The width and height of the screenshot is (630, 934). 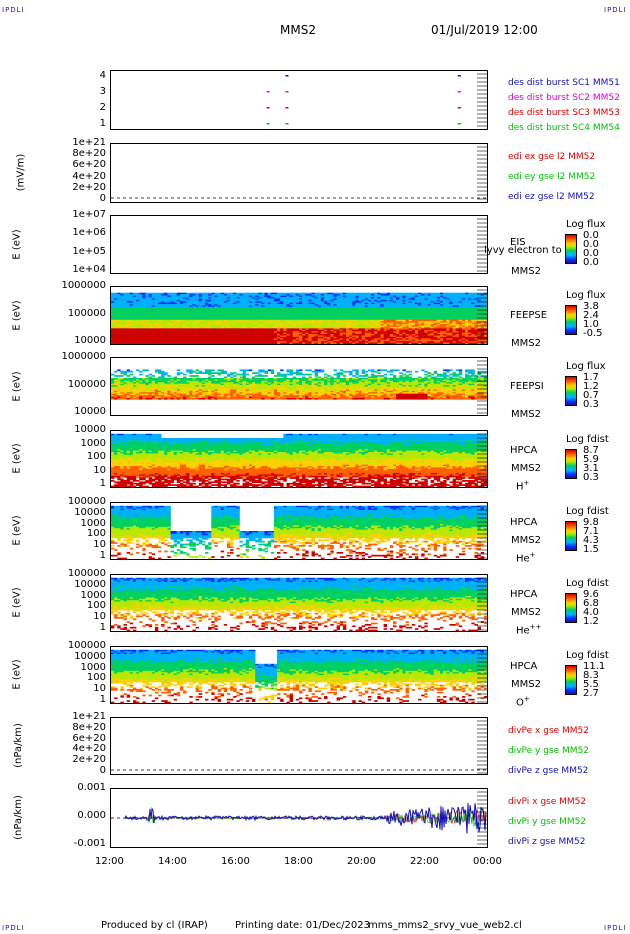 I want to click on hpca_he-species-label: He+, so click(x=526, y=557).